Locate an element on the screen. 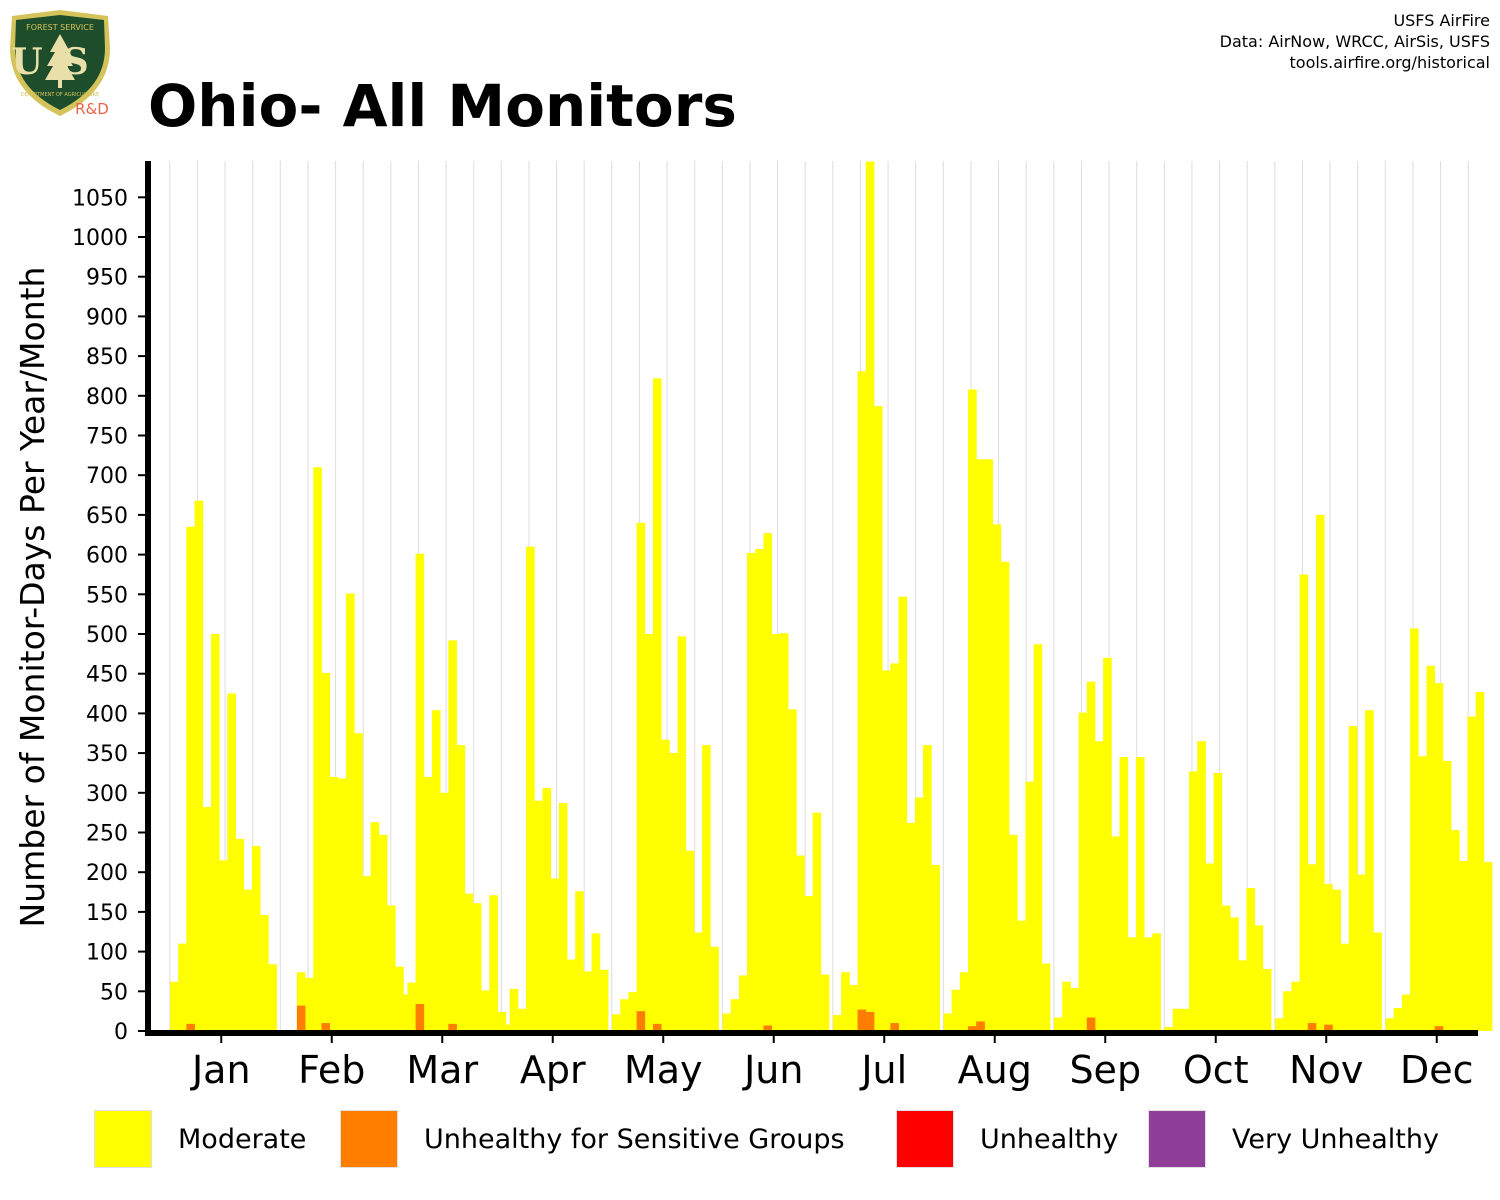 The image size is (1500, 1200). y-tick-label: 300 is located at coordinates (107, 794).